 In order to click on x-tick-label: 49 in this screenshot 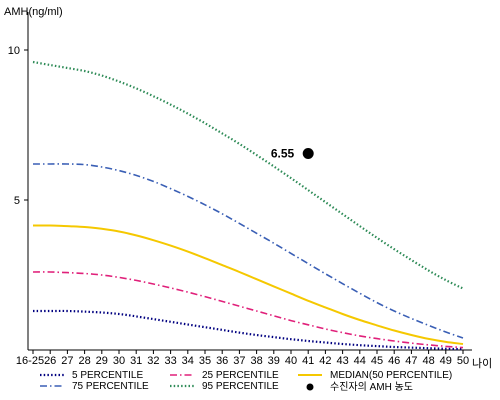, I will do `click(446, 361)`.